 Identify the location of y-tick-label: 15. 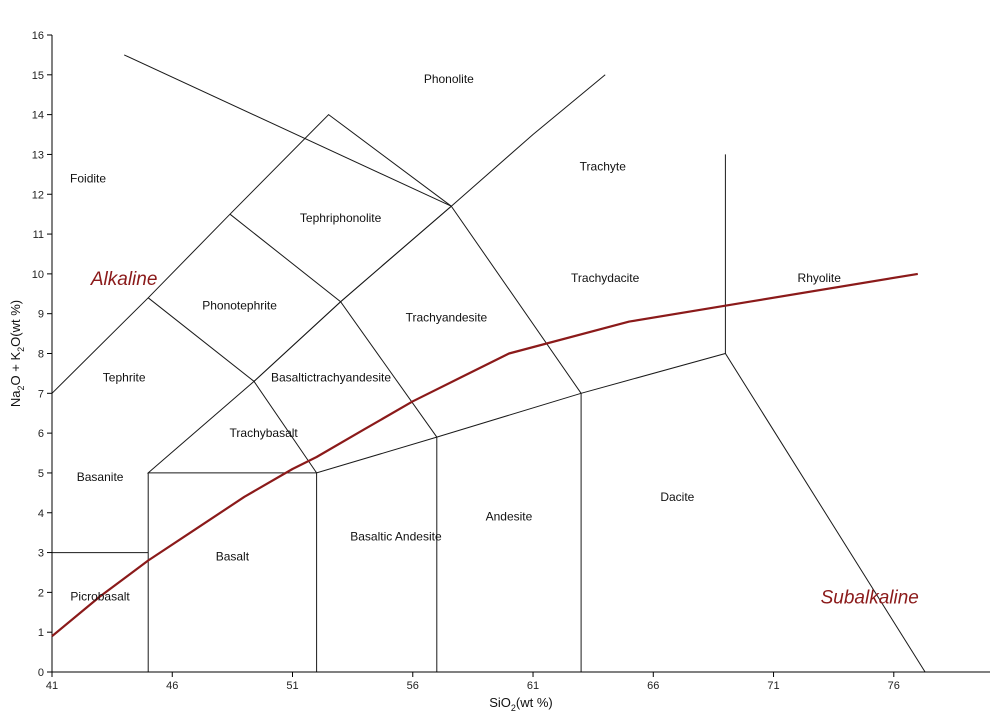
(38, 76).